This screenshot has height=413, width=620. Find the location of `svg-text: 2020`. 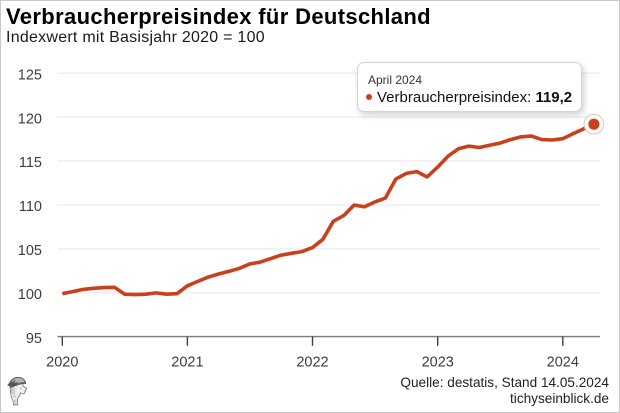

svg-text: 2020 is located at coordinates (62, 363).